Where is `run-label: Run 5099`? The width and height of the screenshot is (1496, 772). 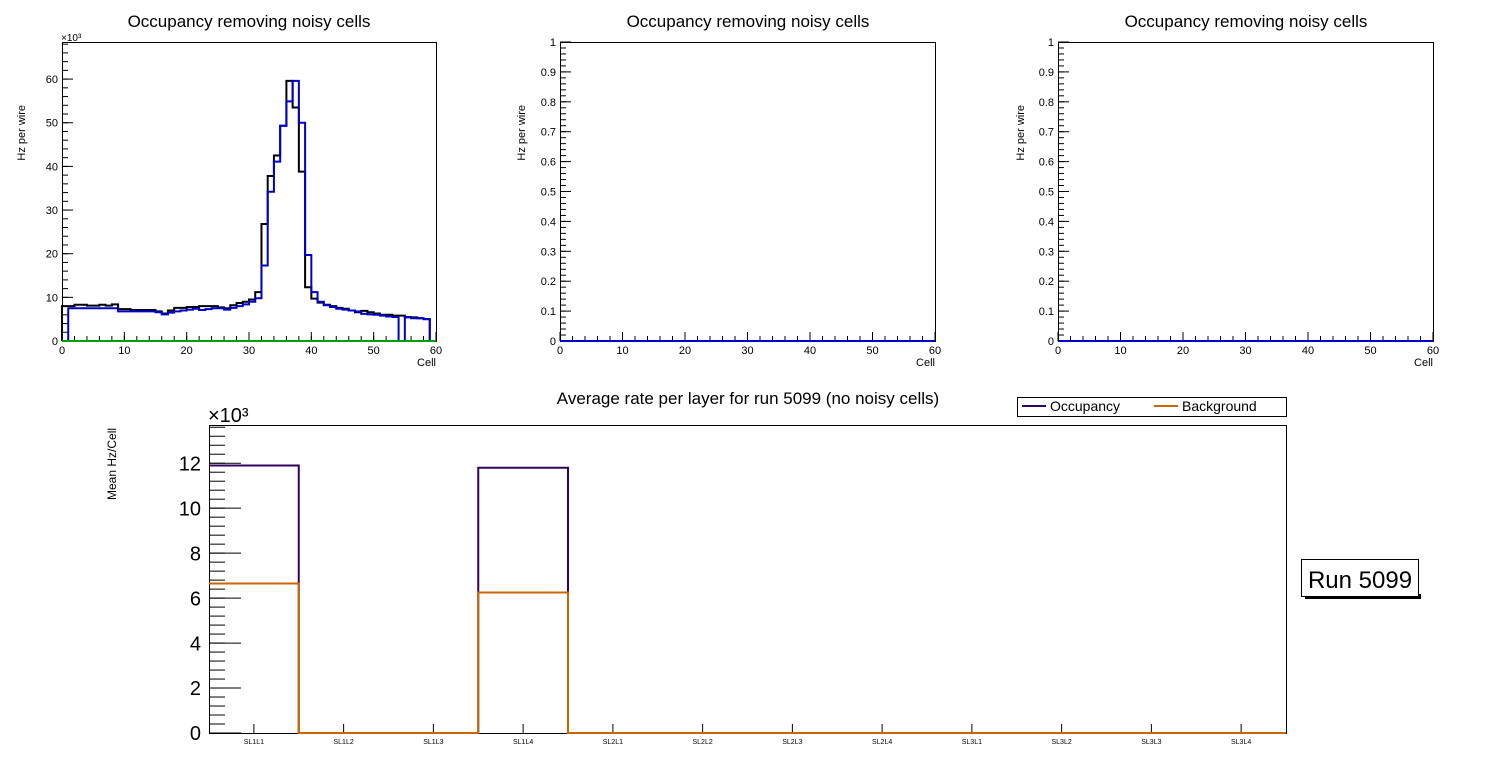
run-label: Run 5099 is located at coordinates (1360, 580).